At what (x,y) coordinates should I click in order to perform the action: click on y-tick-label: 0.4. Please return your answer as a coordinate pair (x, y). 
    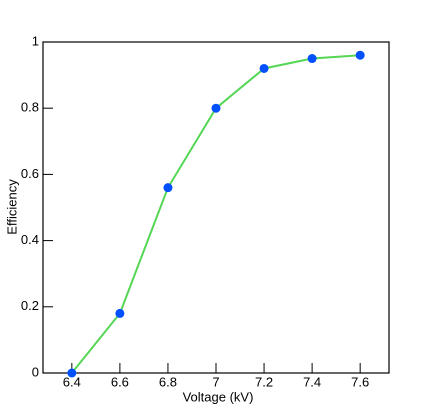
    Looking at the image, I should click on (30, 239).